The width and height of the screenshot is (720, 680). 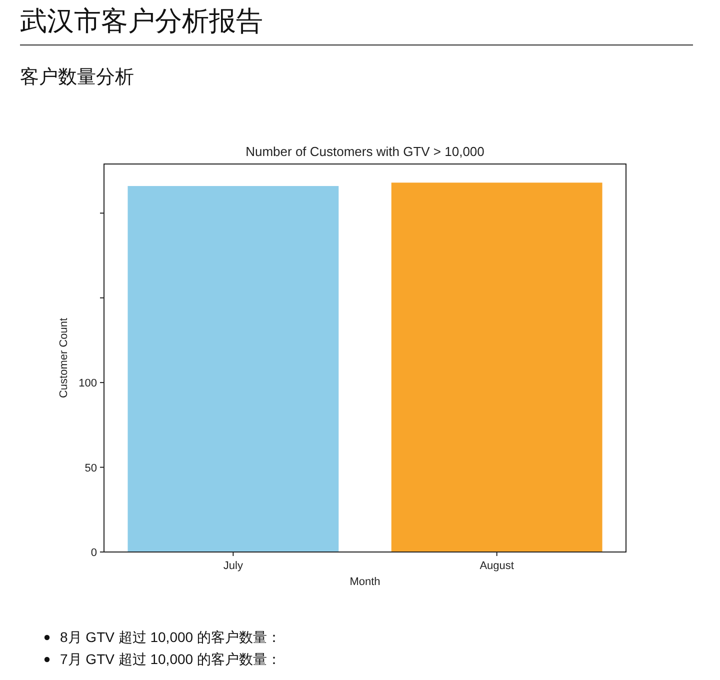 What do you see at coordinates (87, 384) in the screenshot?
I see `y-tick-label: 100` at bounding box center [87, 384].